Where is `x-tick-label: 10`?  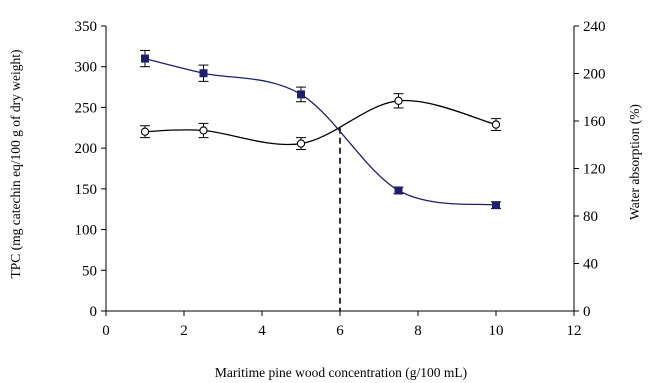 x-tick-label: 10 is located at coordinates (496, 331).